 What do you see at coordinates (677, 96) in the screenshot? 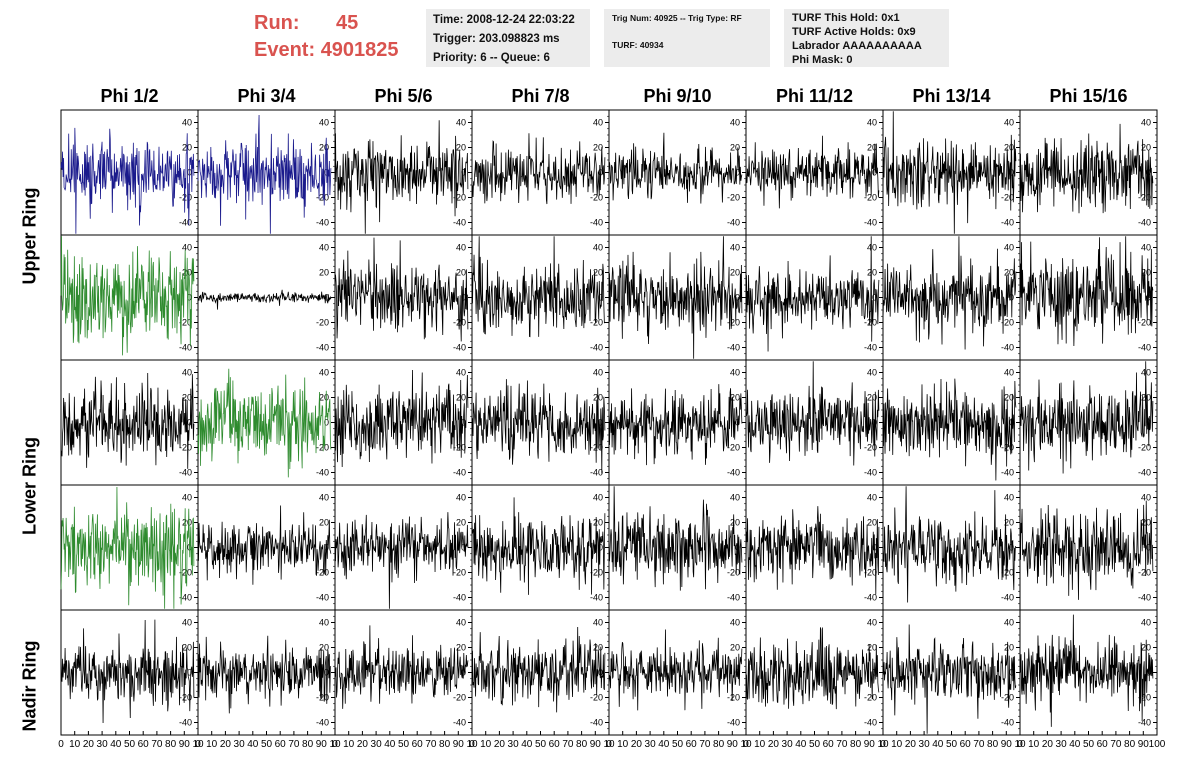
I see `column-header-phi-9-10: Phi 9/10` at bounding box center [677, 96].